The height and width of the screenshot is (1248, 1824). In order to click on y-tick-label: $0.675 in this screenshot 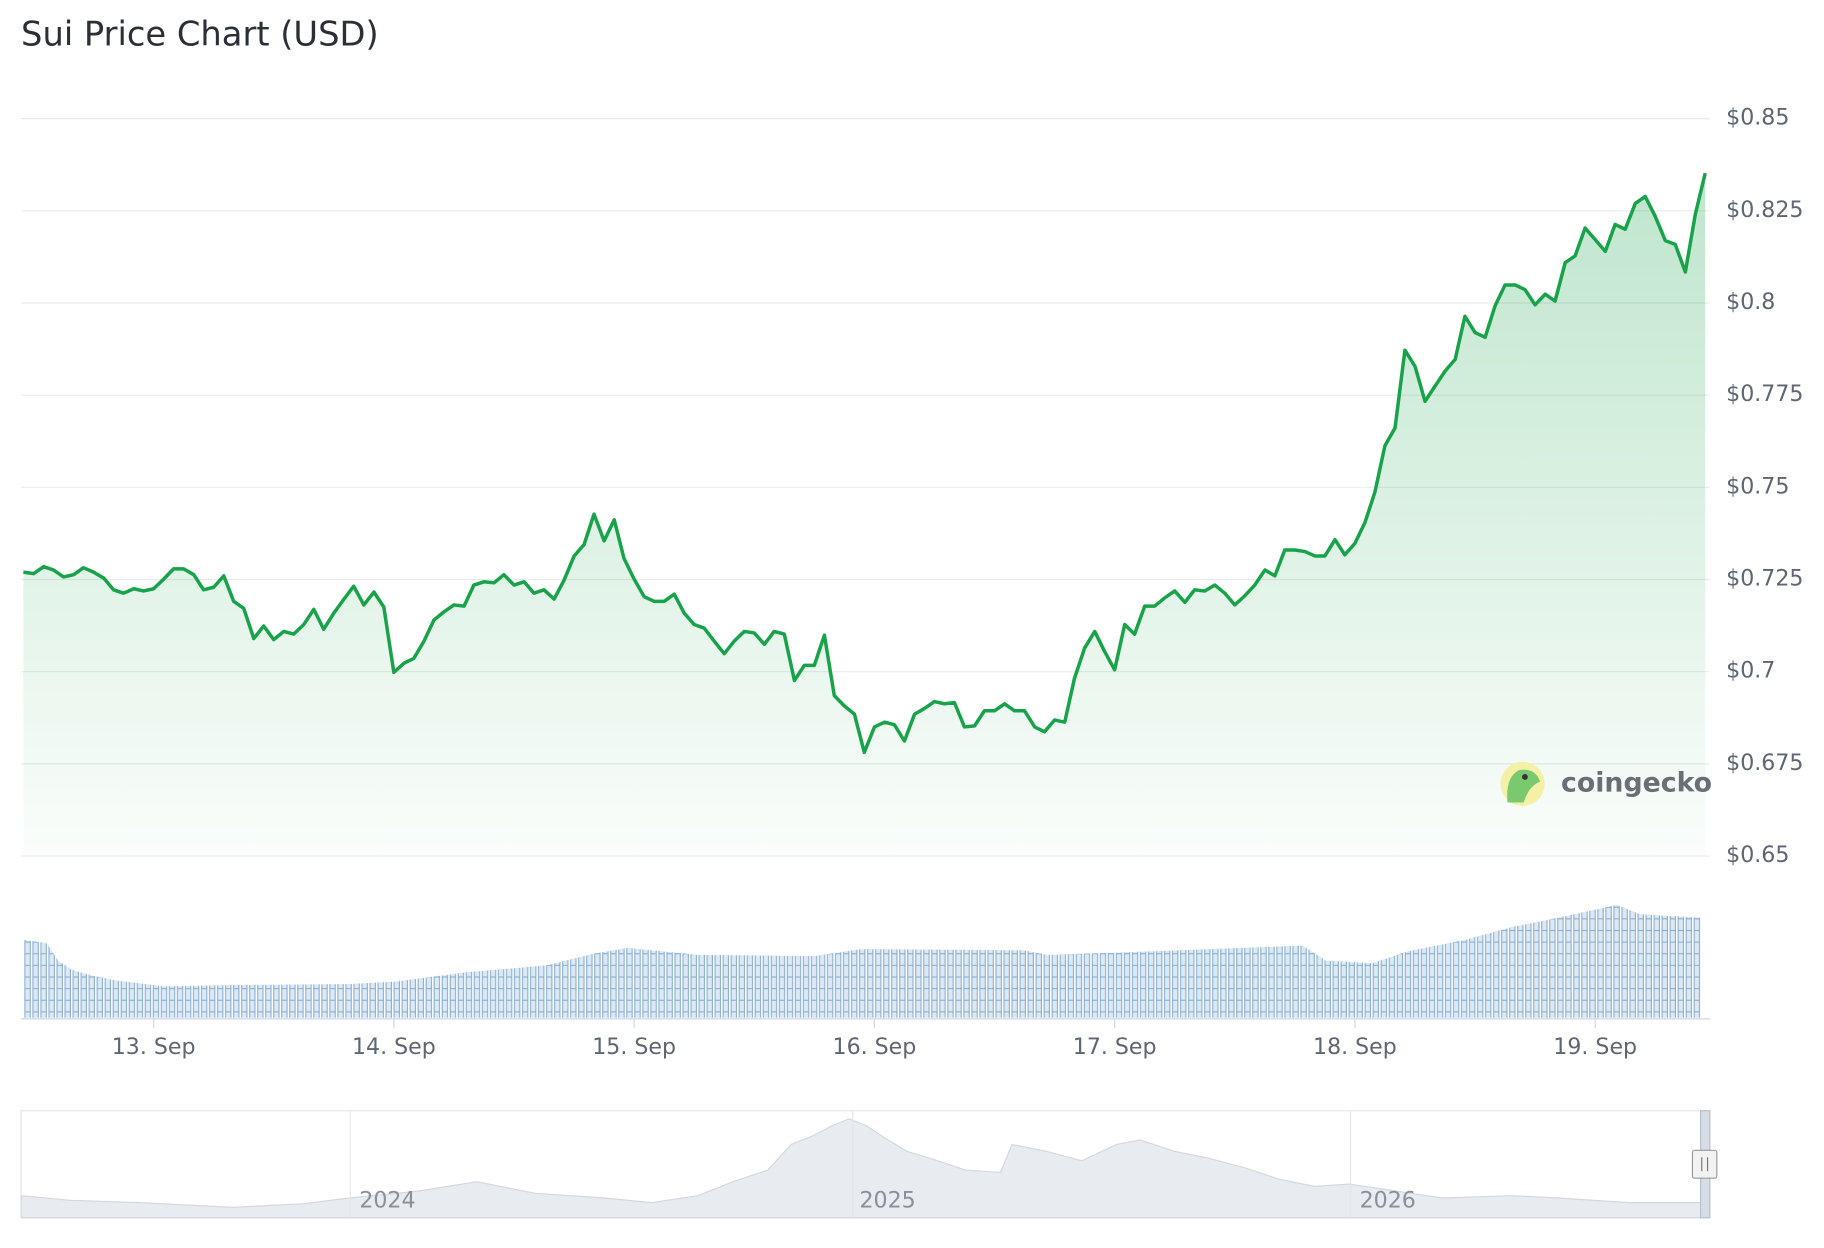, I will do `click(1764, 763)`.